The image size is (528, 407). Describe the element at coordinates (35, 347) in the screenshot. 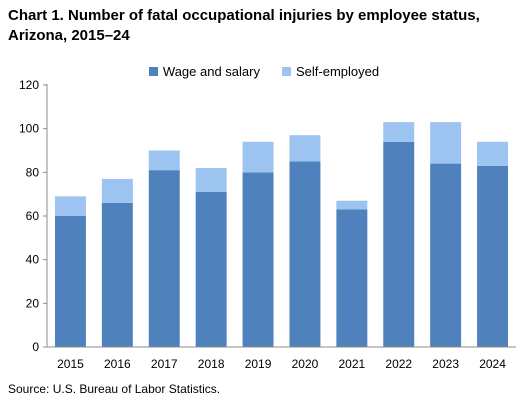

I see `y-tick-label: 0` at that location.